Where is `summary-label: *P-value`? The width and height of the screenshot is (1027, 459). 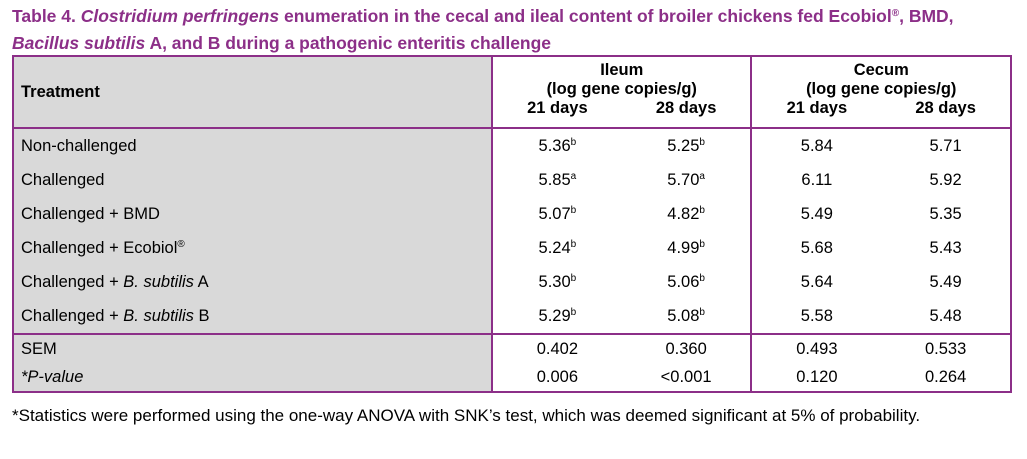
summary-label: *P-value is located at coordinates (253, 377).